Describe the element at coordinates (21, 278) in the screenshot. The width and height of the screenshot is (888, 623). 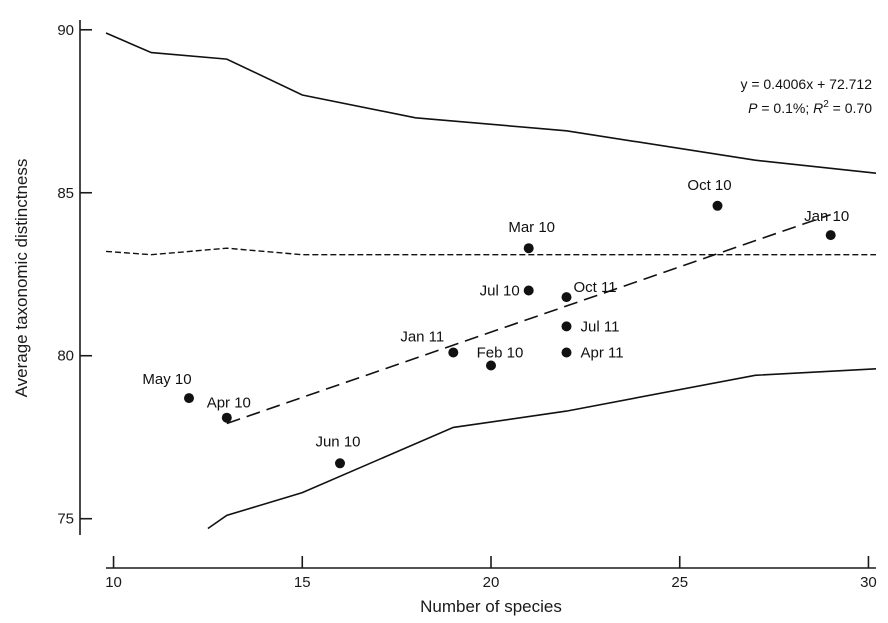
I see `y-axis-title: Average taxonomic distinctness` at that location.